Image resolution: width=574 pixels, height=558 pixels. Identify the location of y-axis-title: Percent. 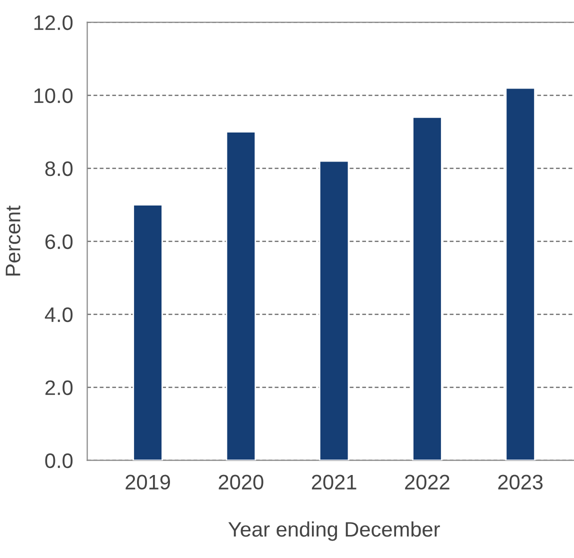
(13, 241).